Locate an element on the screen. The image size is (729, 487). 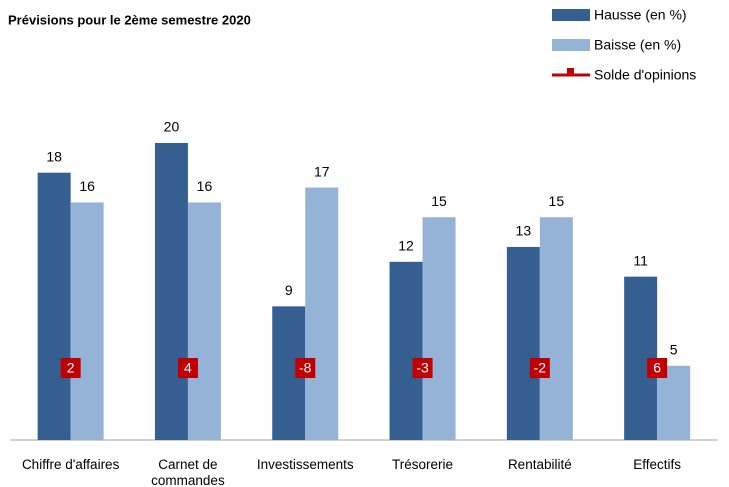
solde-label: 2 is located at coordinates (71, 368).